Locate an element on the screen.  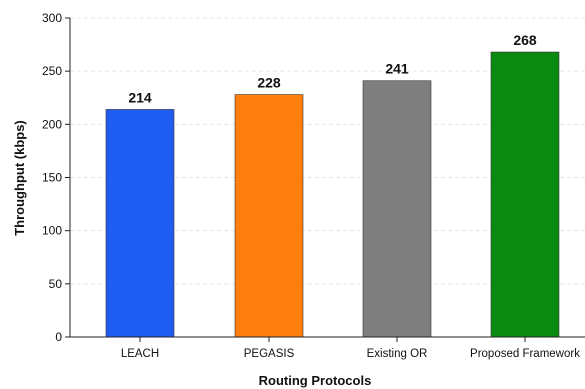
y-tick-label: 100 is located at coordinates (52, 231).